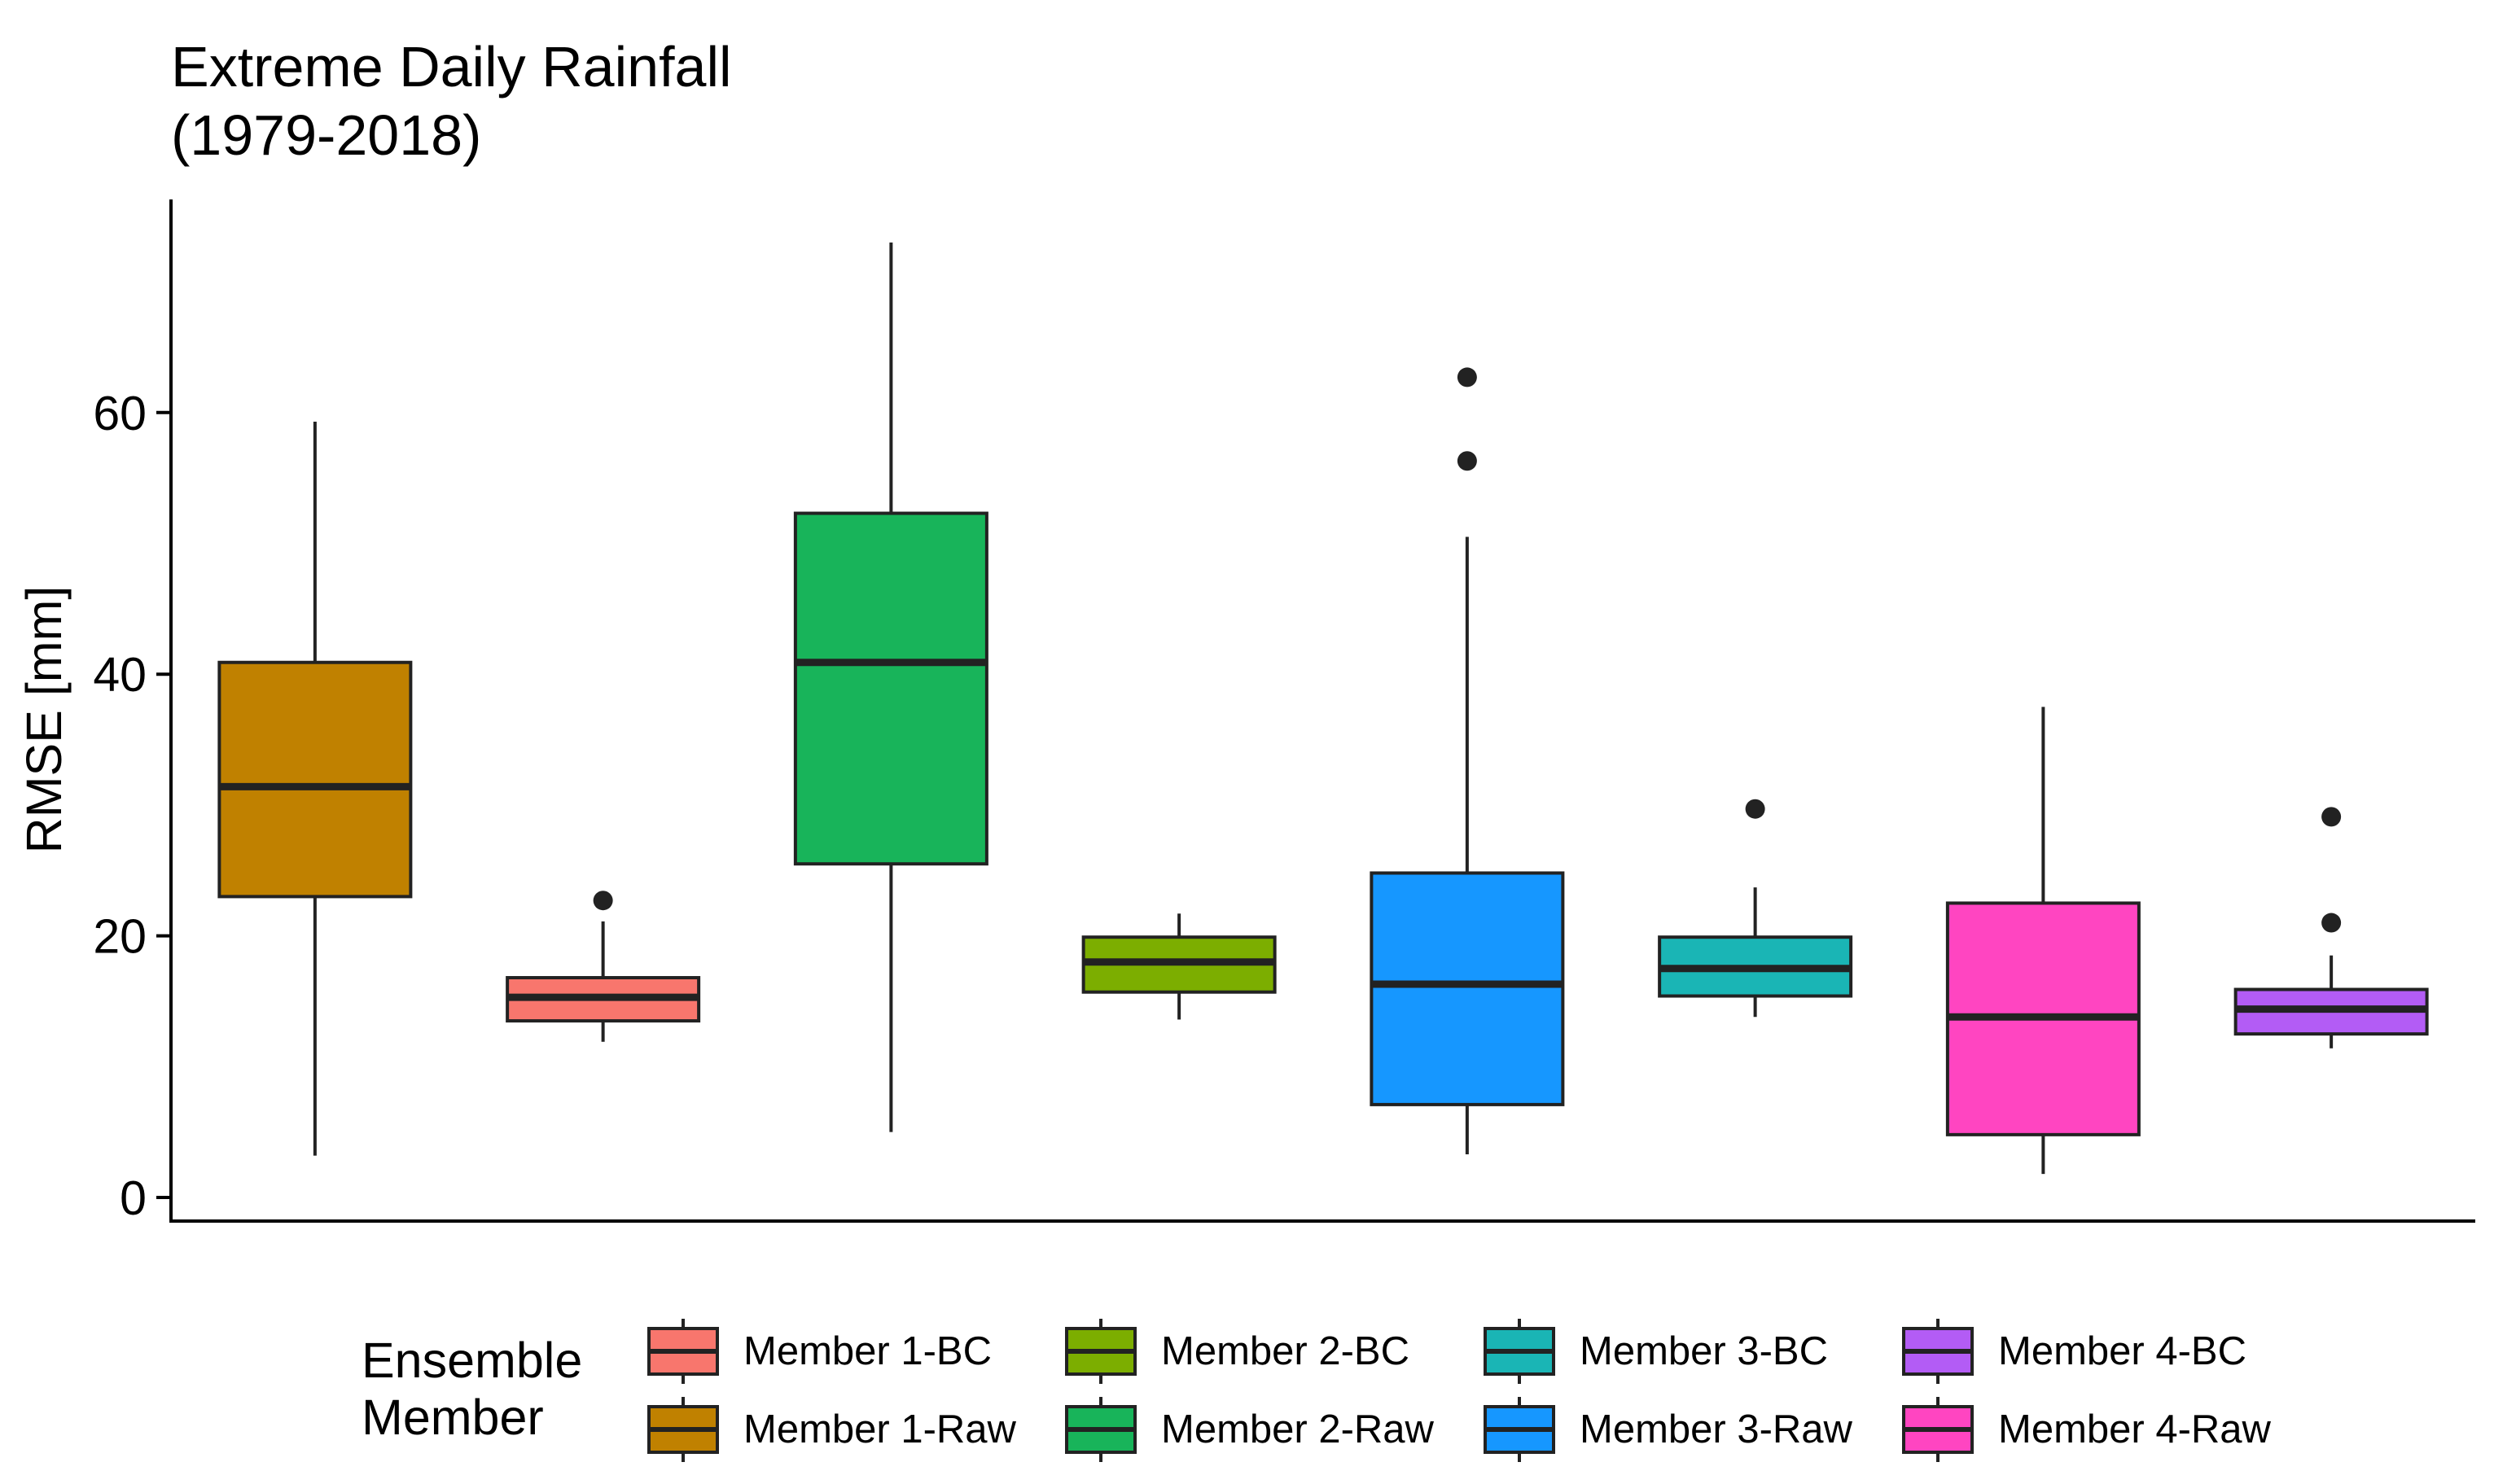 Image resolution: width=2494 pixels, height=1484 pixels. Describe the element at coordinates (452, 101) in the screenshot. I see `chart-title: Extreme Daily Rainfall (1979-2018)` at that location.